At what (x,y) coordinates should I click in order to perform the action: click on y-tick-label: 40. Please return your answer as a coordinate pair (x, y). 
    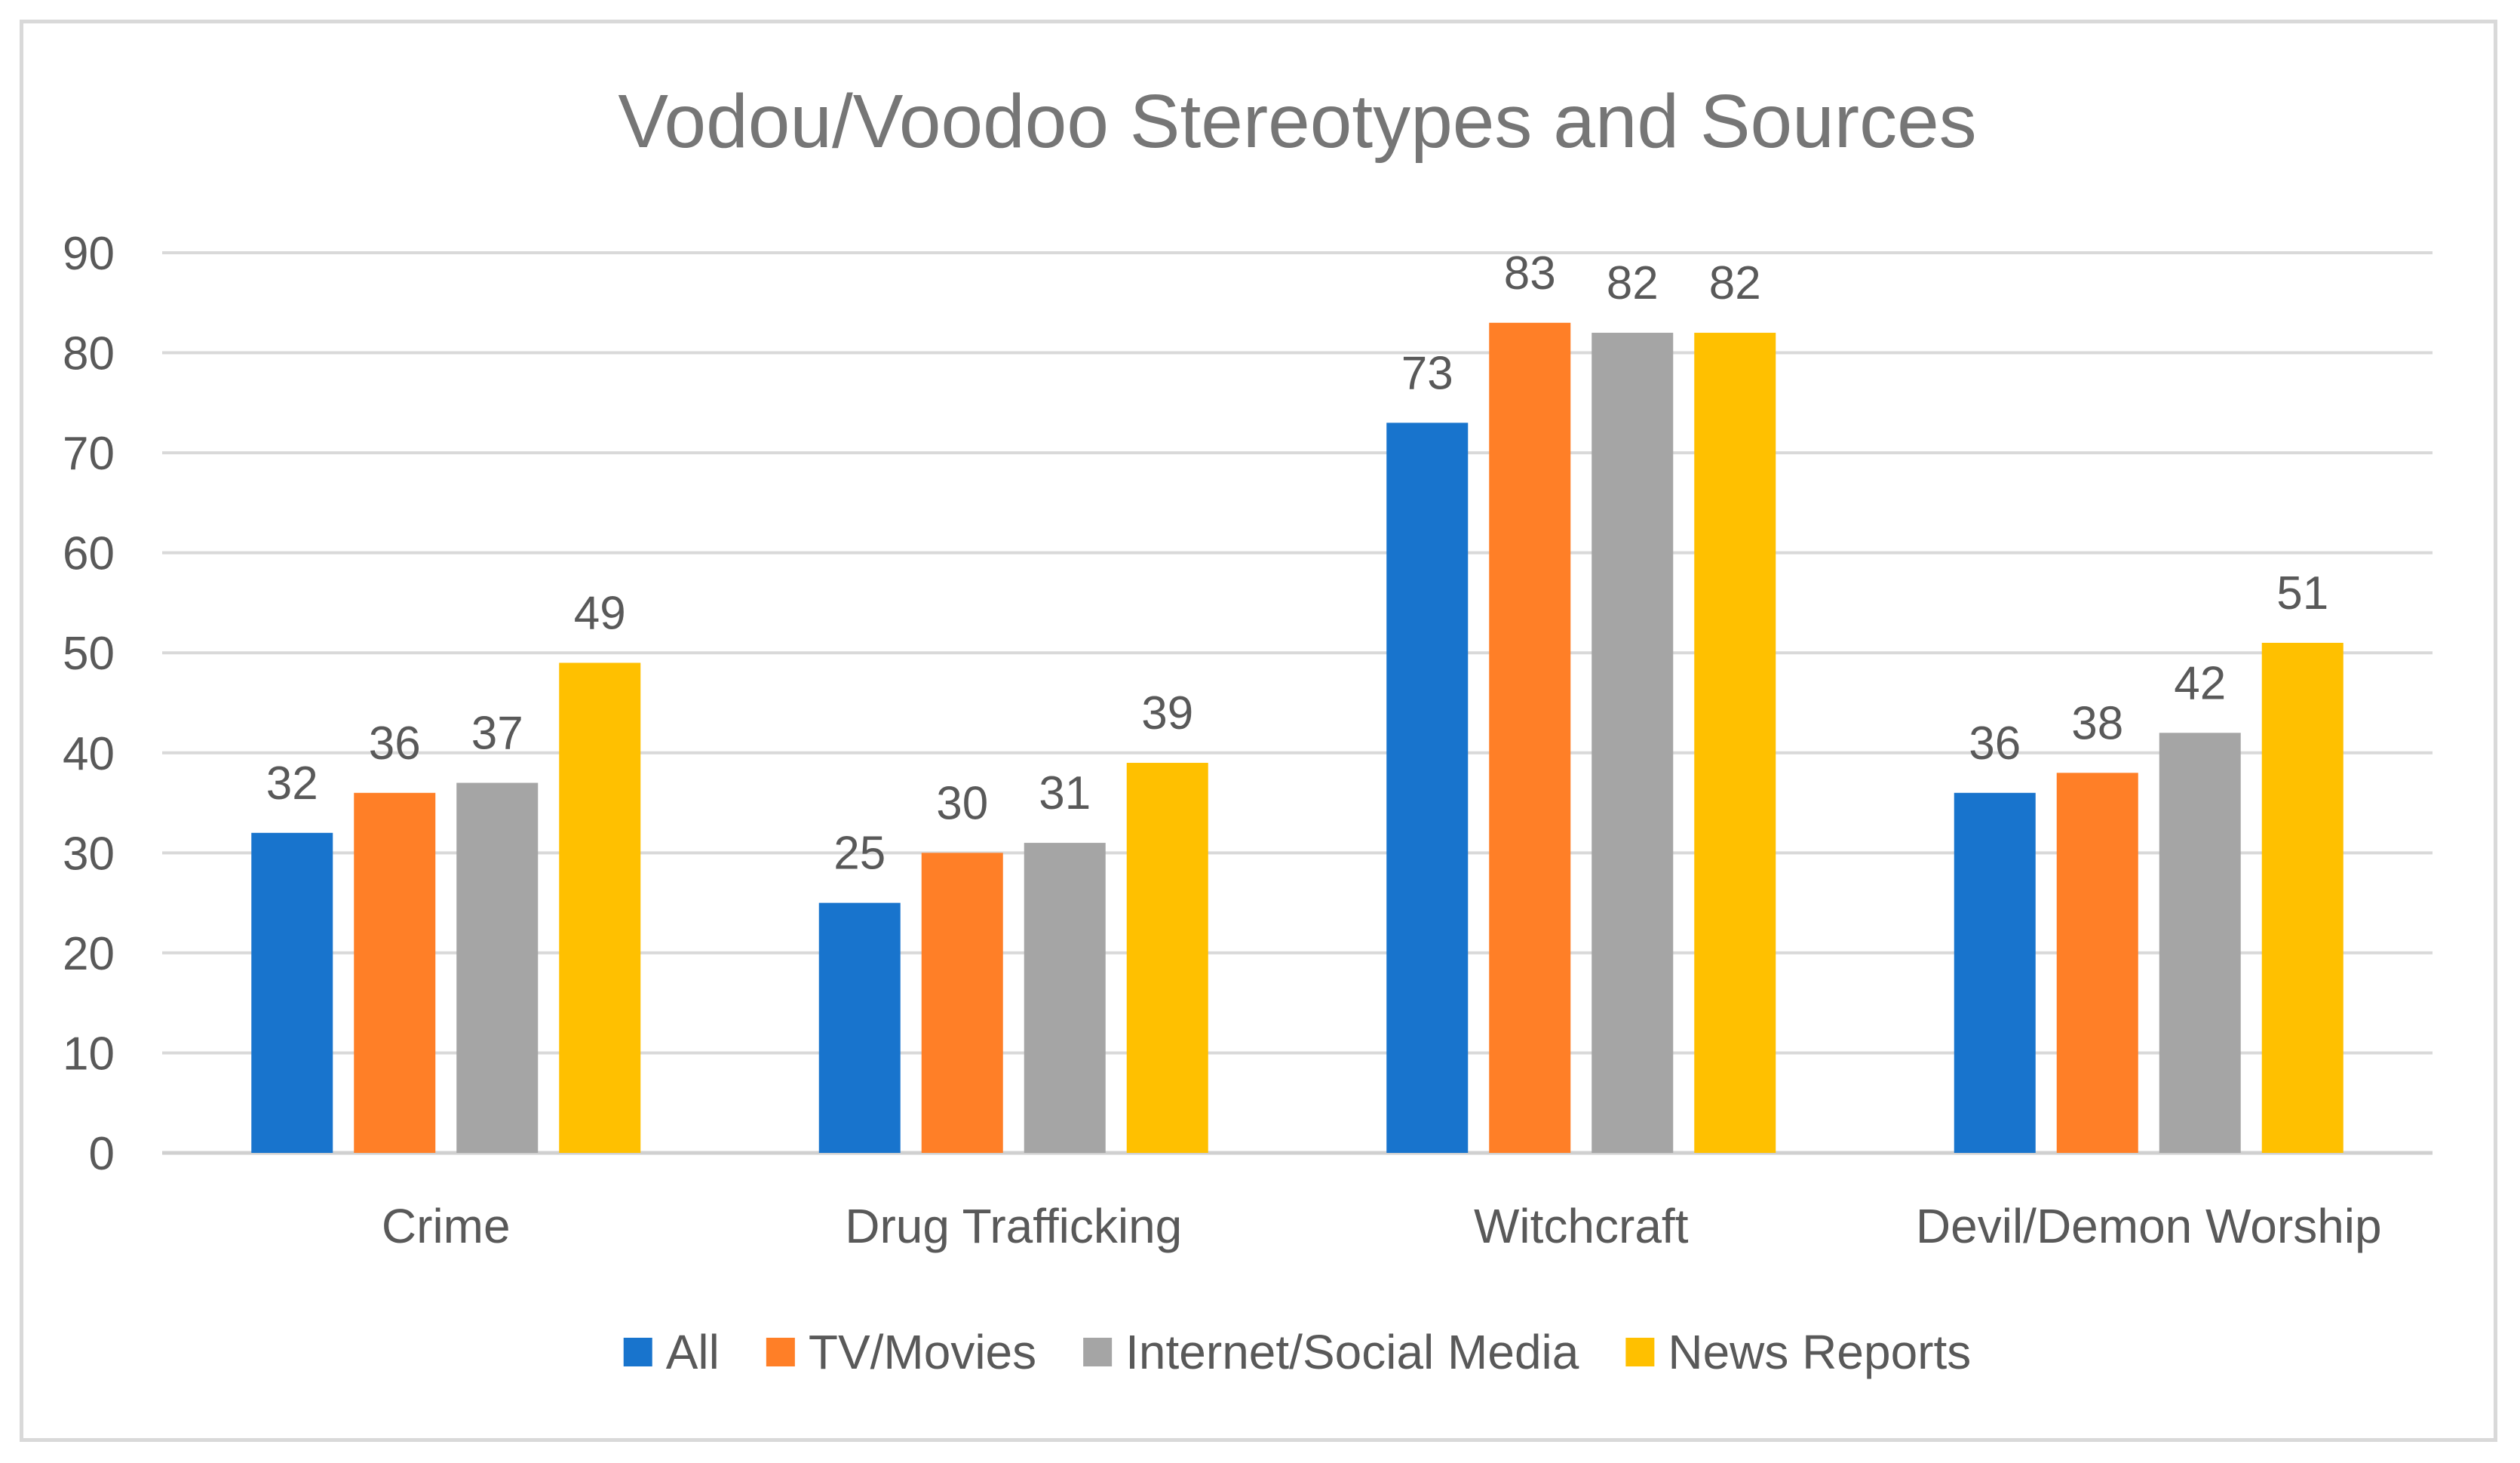
    Looking at the image, I should click on (89, 754).